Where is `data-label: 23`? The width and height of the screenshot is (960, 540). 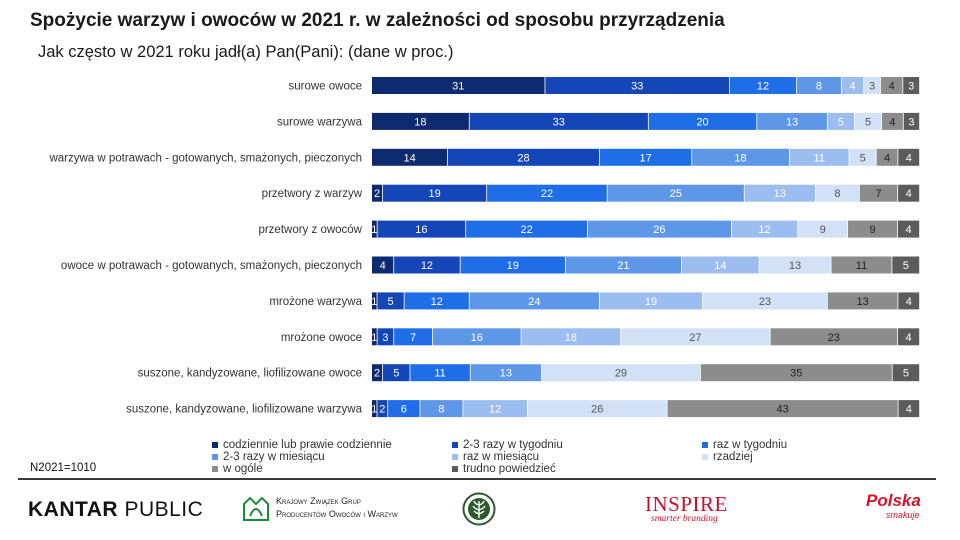 data-label: 23 is located at coordinates (834, 338).